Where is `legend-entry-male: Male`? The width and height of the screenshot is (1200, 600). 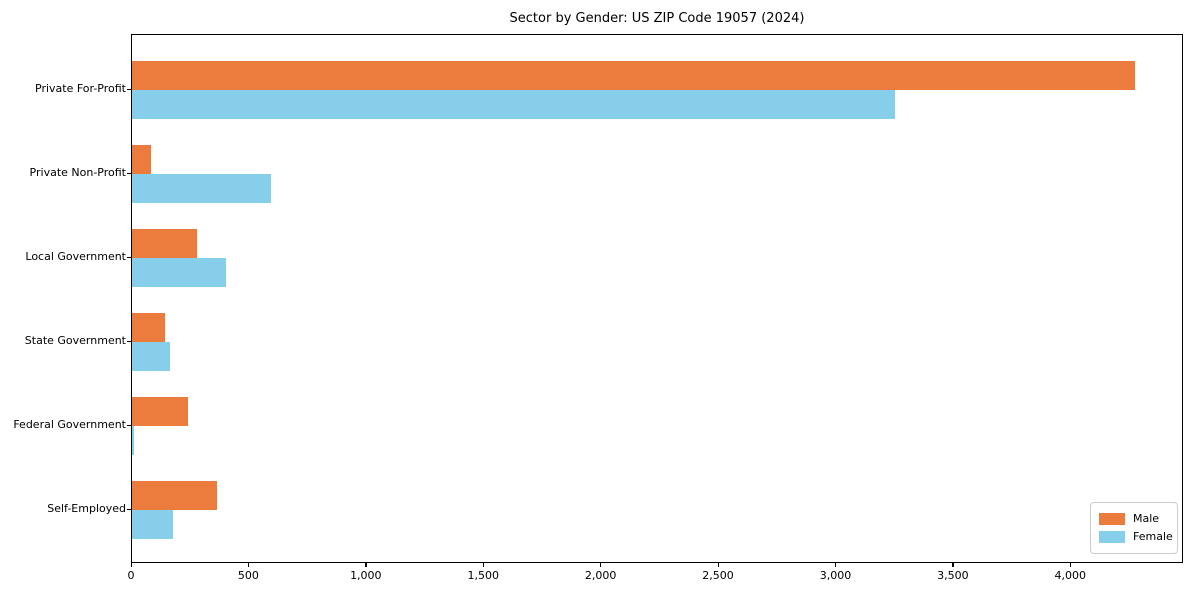 legend-entry-male: Male is located at coordinates (1134, 519).